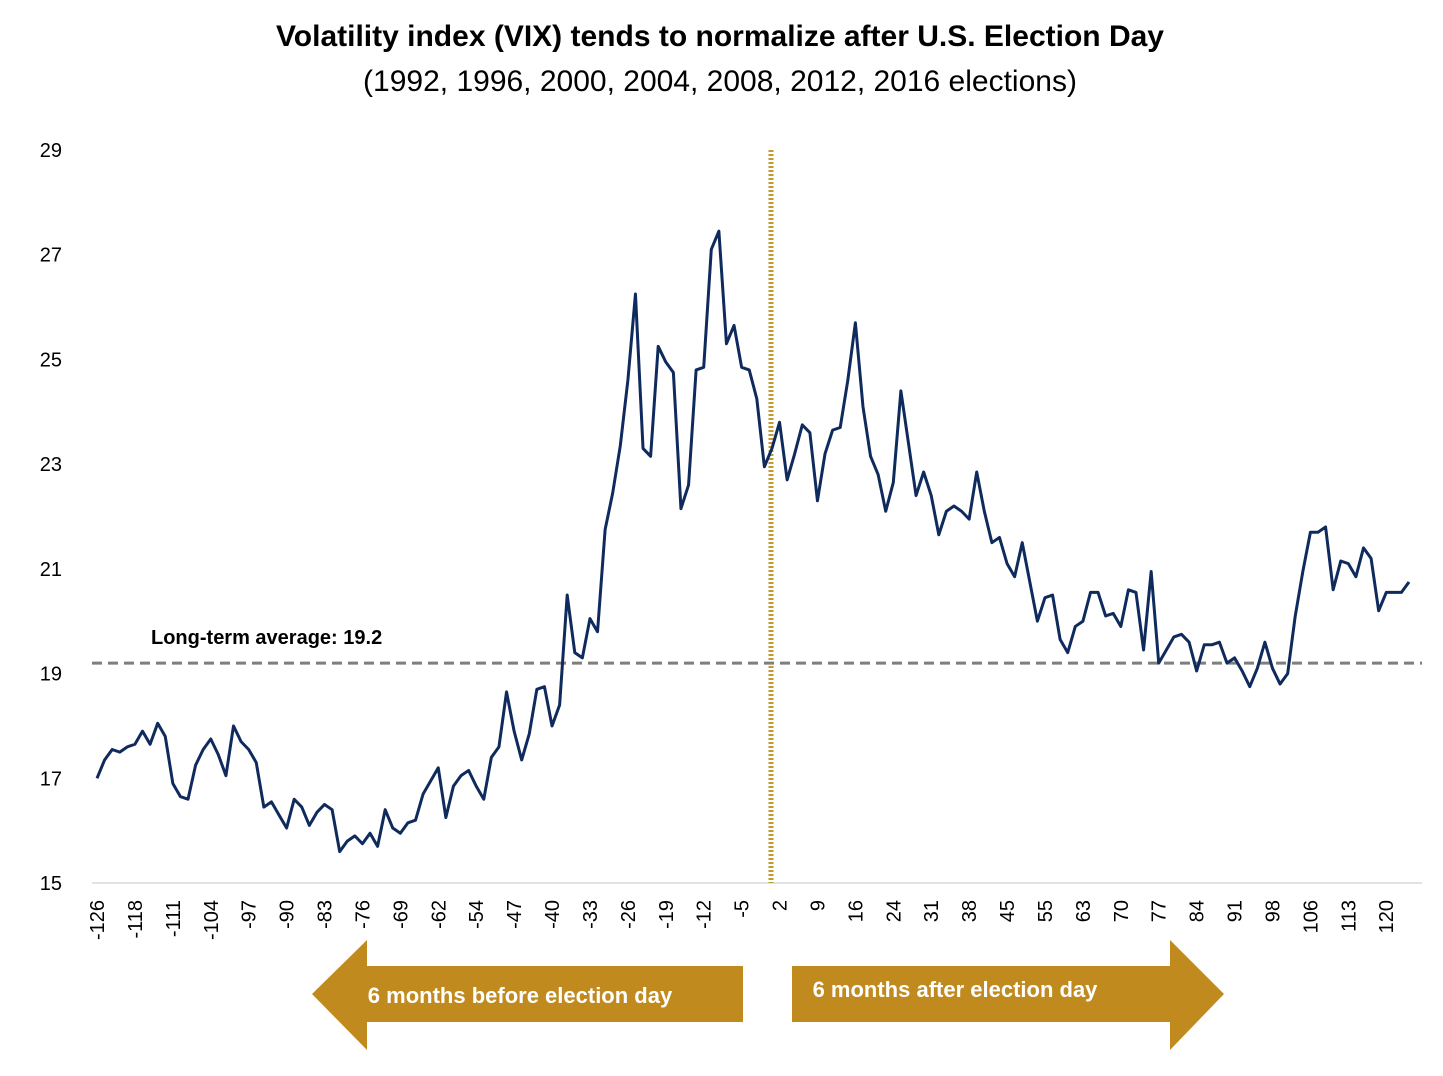  I want to click on x-tick-label: -47, so click(515, 914).